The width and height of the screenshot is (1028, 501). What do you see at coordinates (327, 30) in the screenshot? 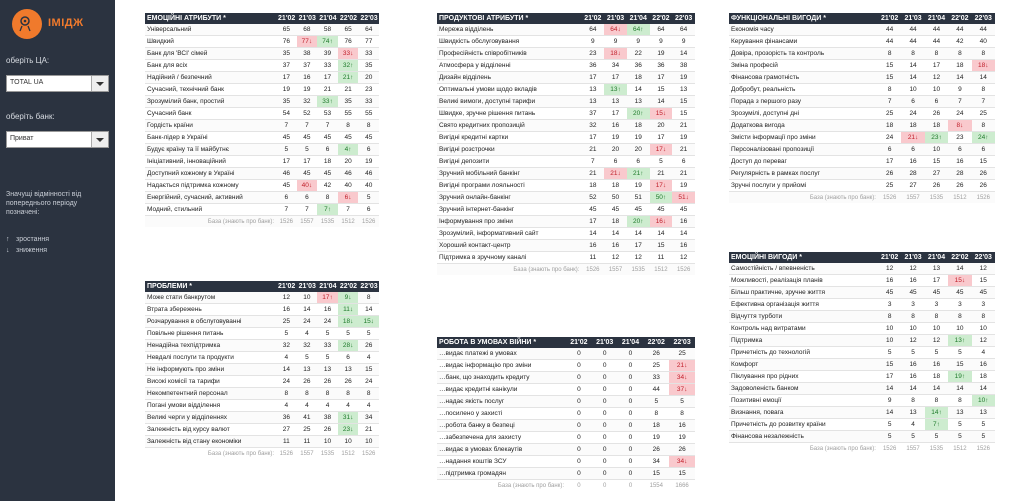
I see `value-cell: 58` at bounding box center [327, 30].